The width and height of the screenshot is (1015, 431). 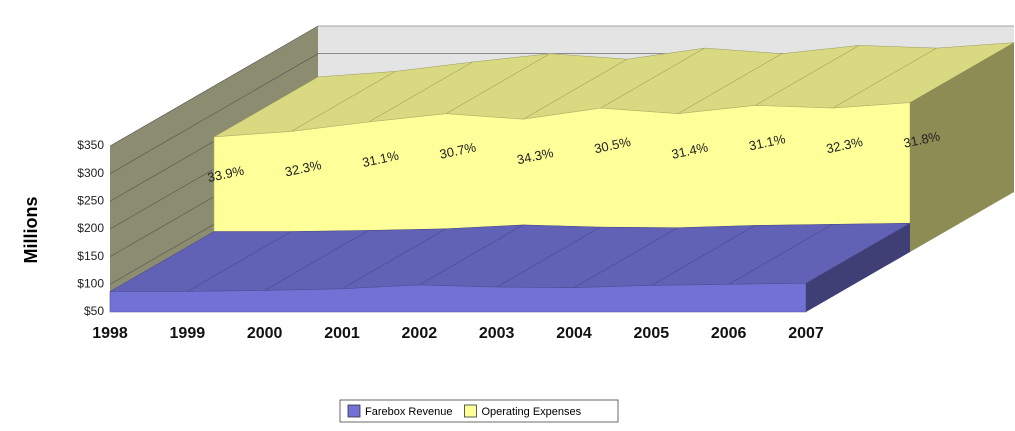 What do you see at coordinates (806, 333) in the screenshot?
I see `x-tick-label: 2007` at bounding box center [806, 333].